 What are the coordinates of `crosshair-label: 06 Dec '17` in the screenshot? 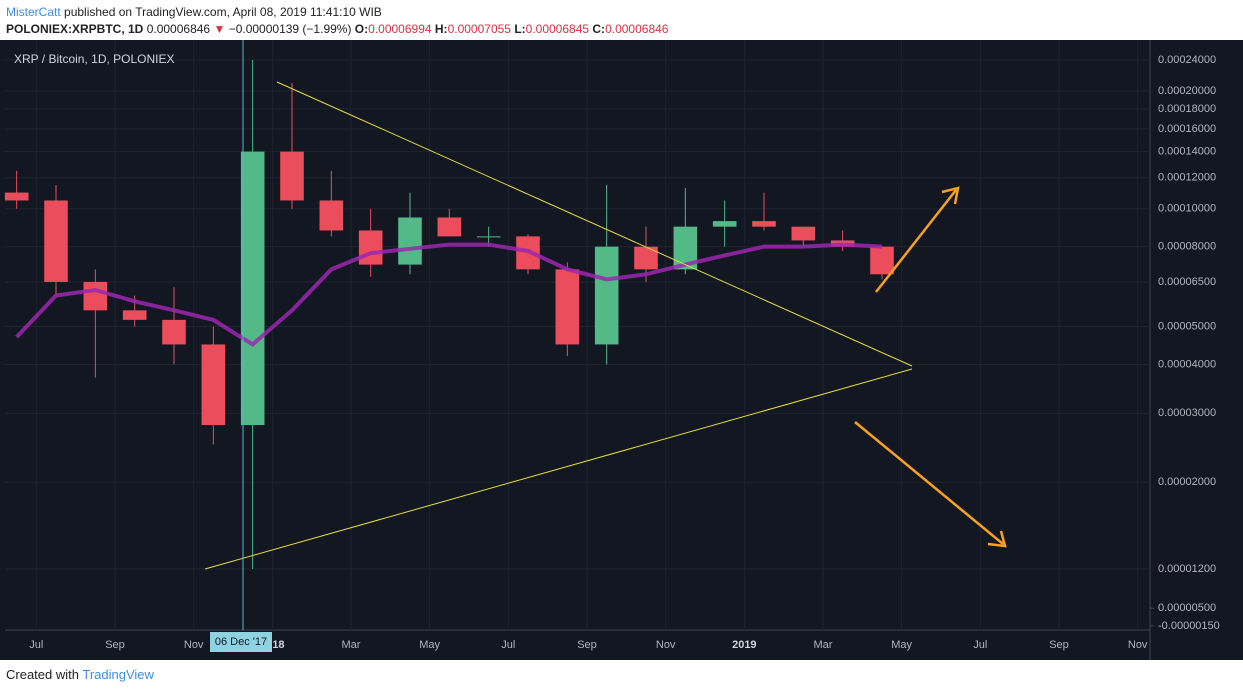 It's located at (241, 642).